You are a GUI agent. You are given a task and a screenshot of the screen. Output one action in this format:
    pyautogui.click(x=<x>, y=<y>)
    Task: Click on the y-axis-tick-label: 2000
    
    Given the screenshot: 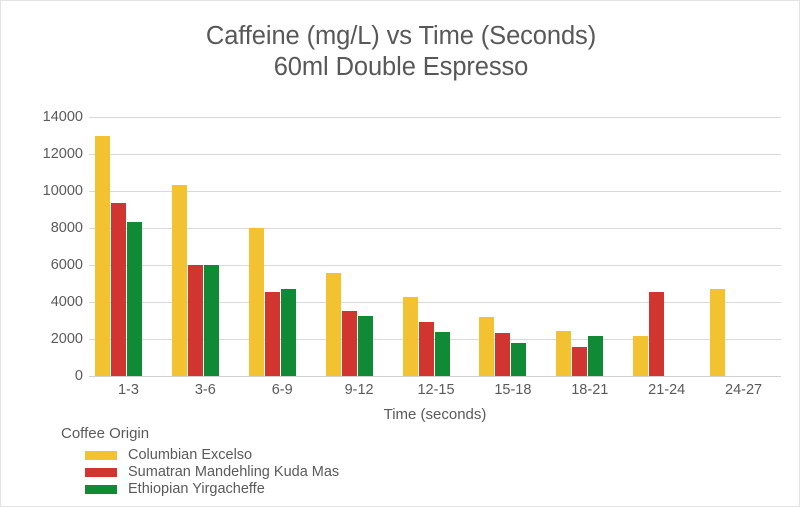 What is the action you would take?
    pyautogui.click(x=66, y=339)
    